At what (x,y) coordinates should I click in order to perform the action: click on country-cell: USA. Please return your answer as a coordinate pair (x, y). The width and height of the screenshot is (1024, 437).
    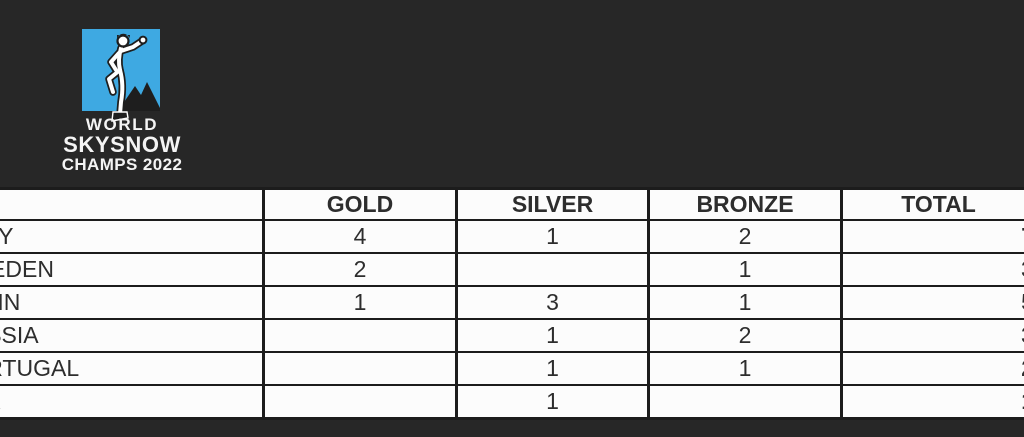
    Looking at the image, I should click on (132, 402).